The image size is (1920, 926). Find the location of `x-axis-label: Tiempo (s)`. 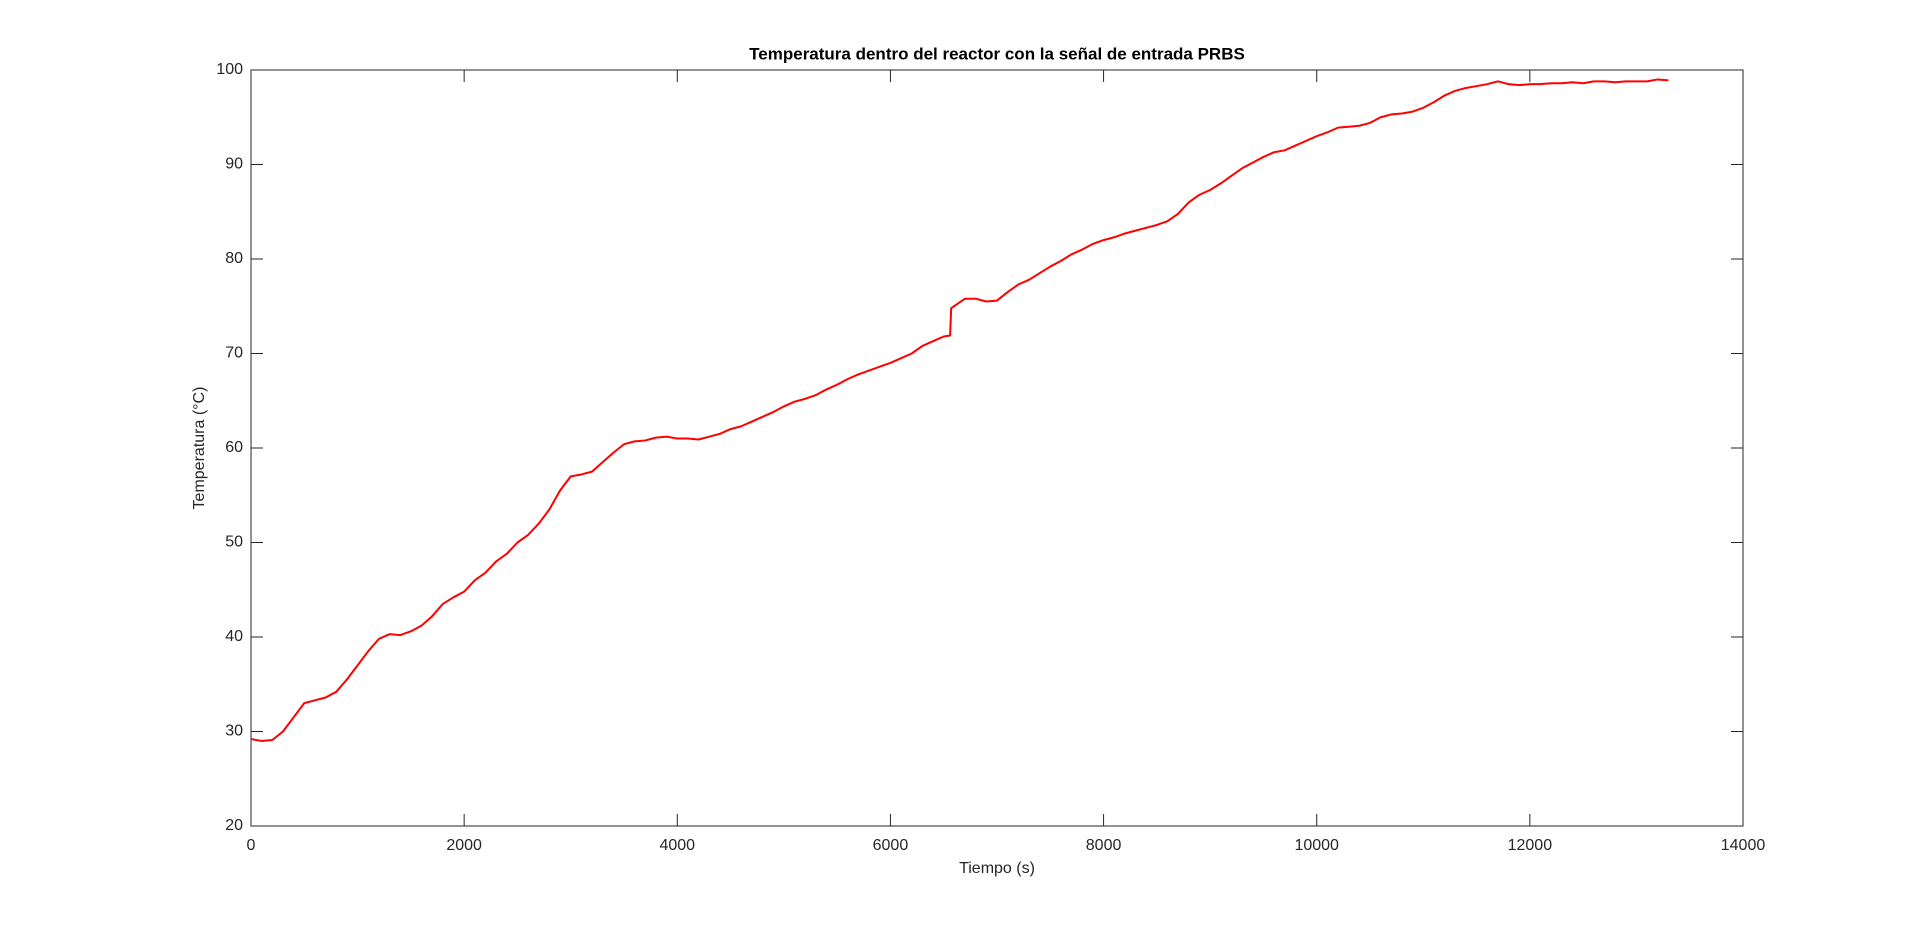

x-axis-label: Tiempo (s) is located at coordinates (997, 868).